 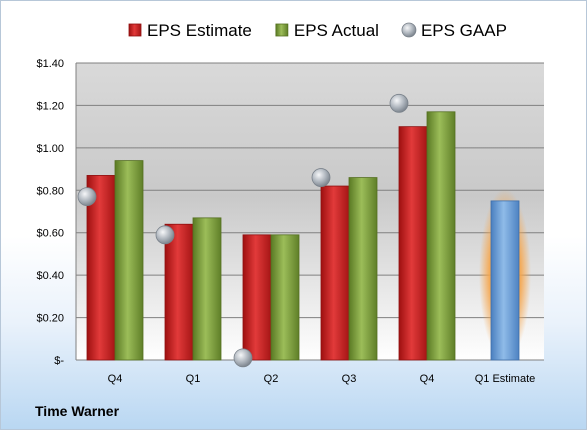 What do you see at coordinates (50, 234) in the screenshot?
I see `y-tick-label: $0.60` at bounding box center [50, 234].